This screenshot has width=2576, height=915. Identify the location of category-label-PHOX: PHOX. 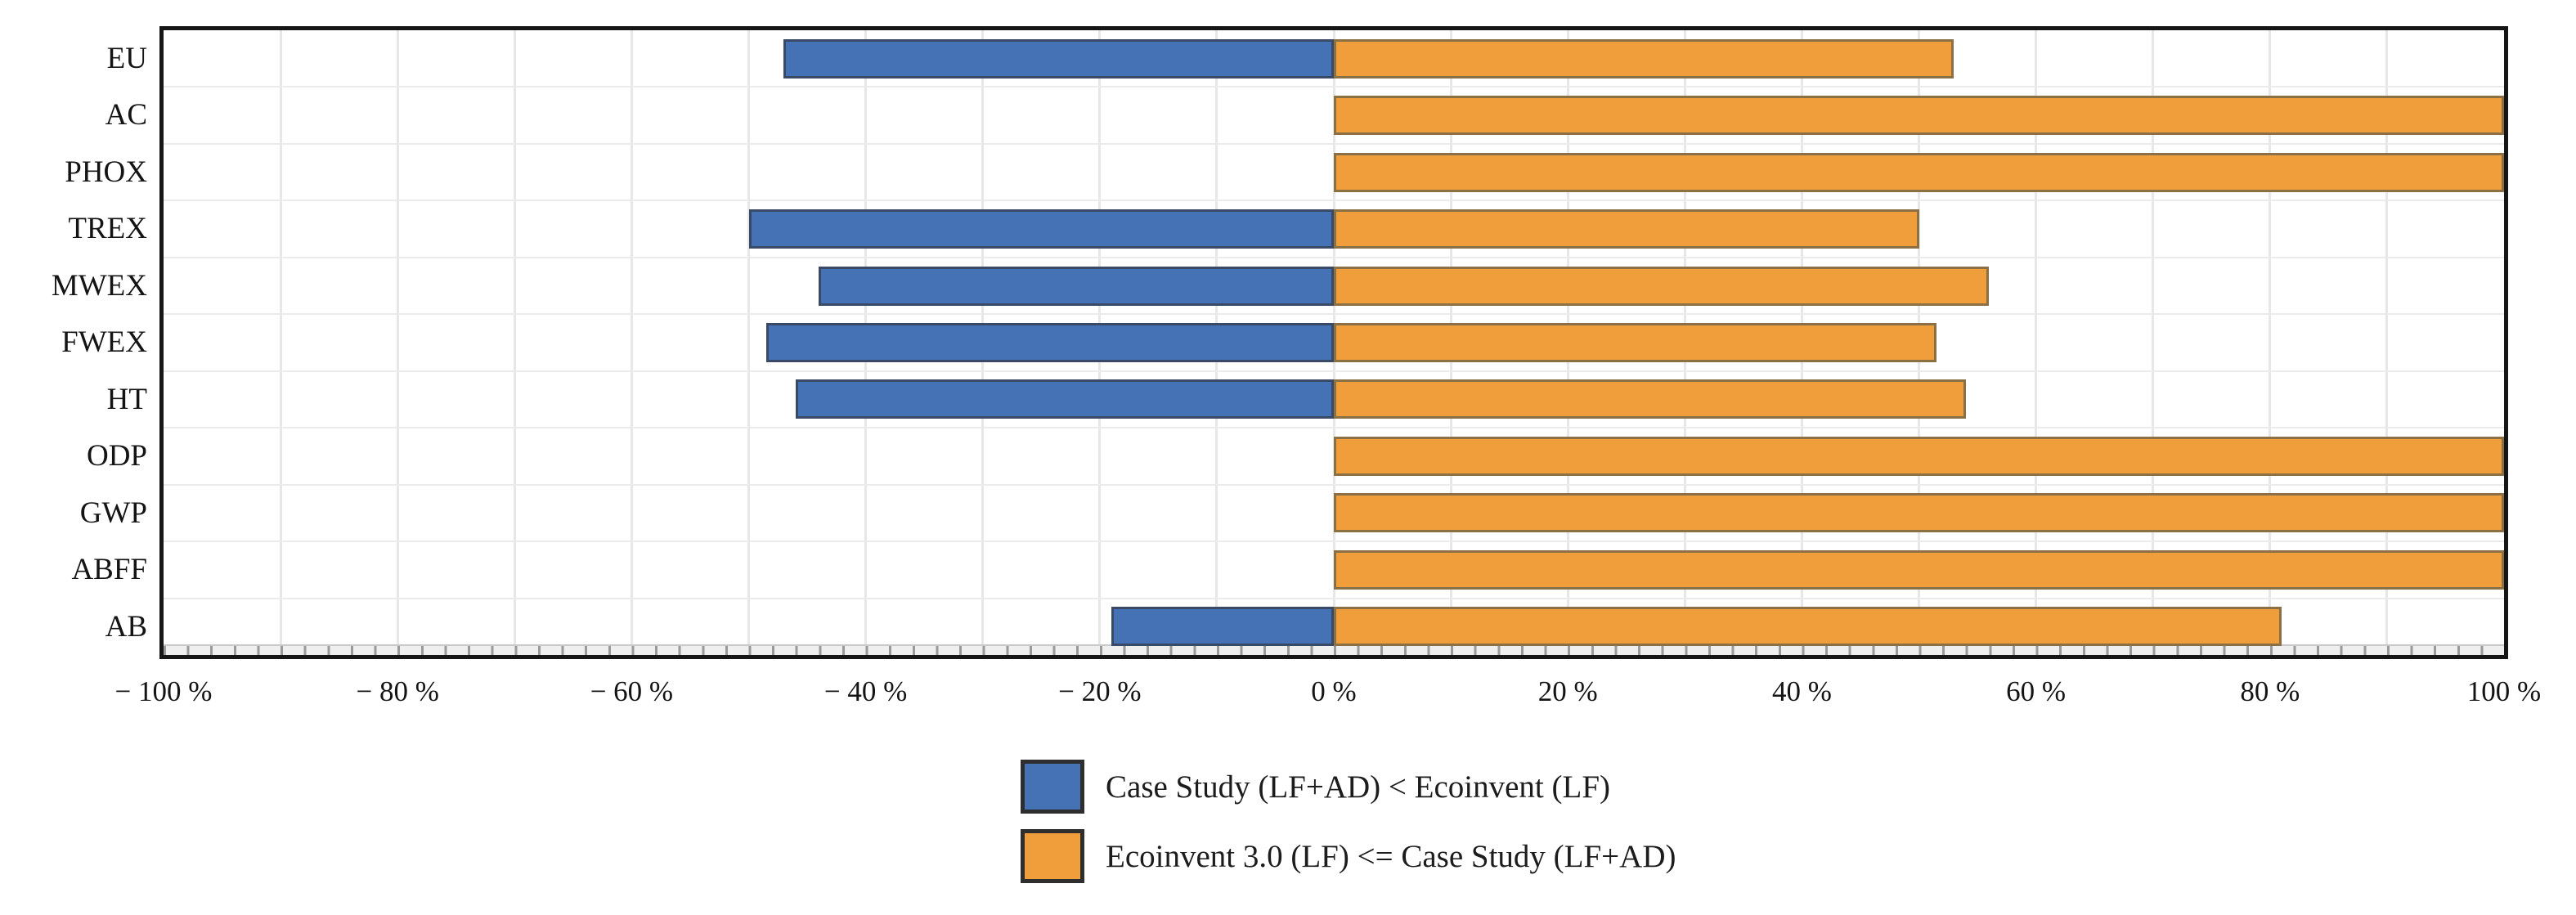
(106, 172).